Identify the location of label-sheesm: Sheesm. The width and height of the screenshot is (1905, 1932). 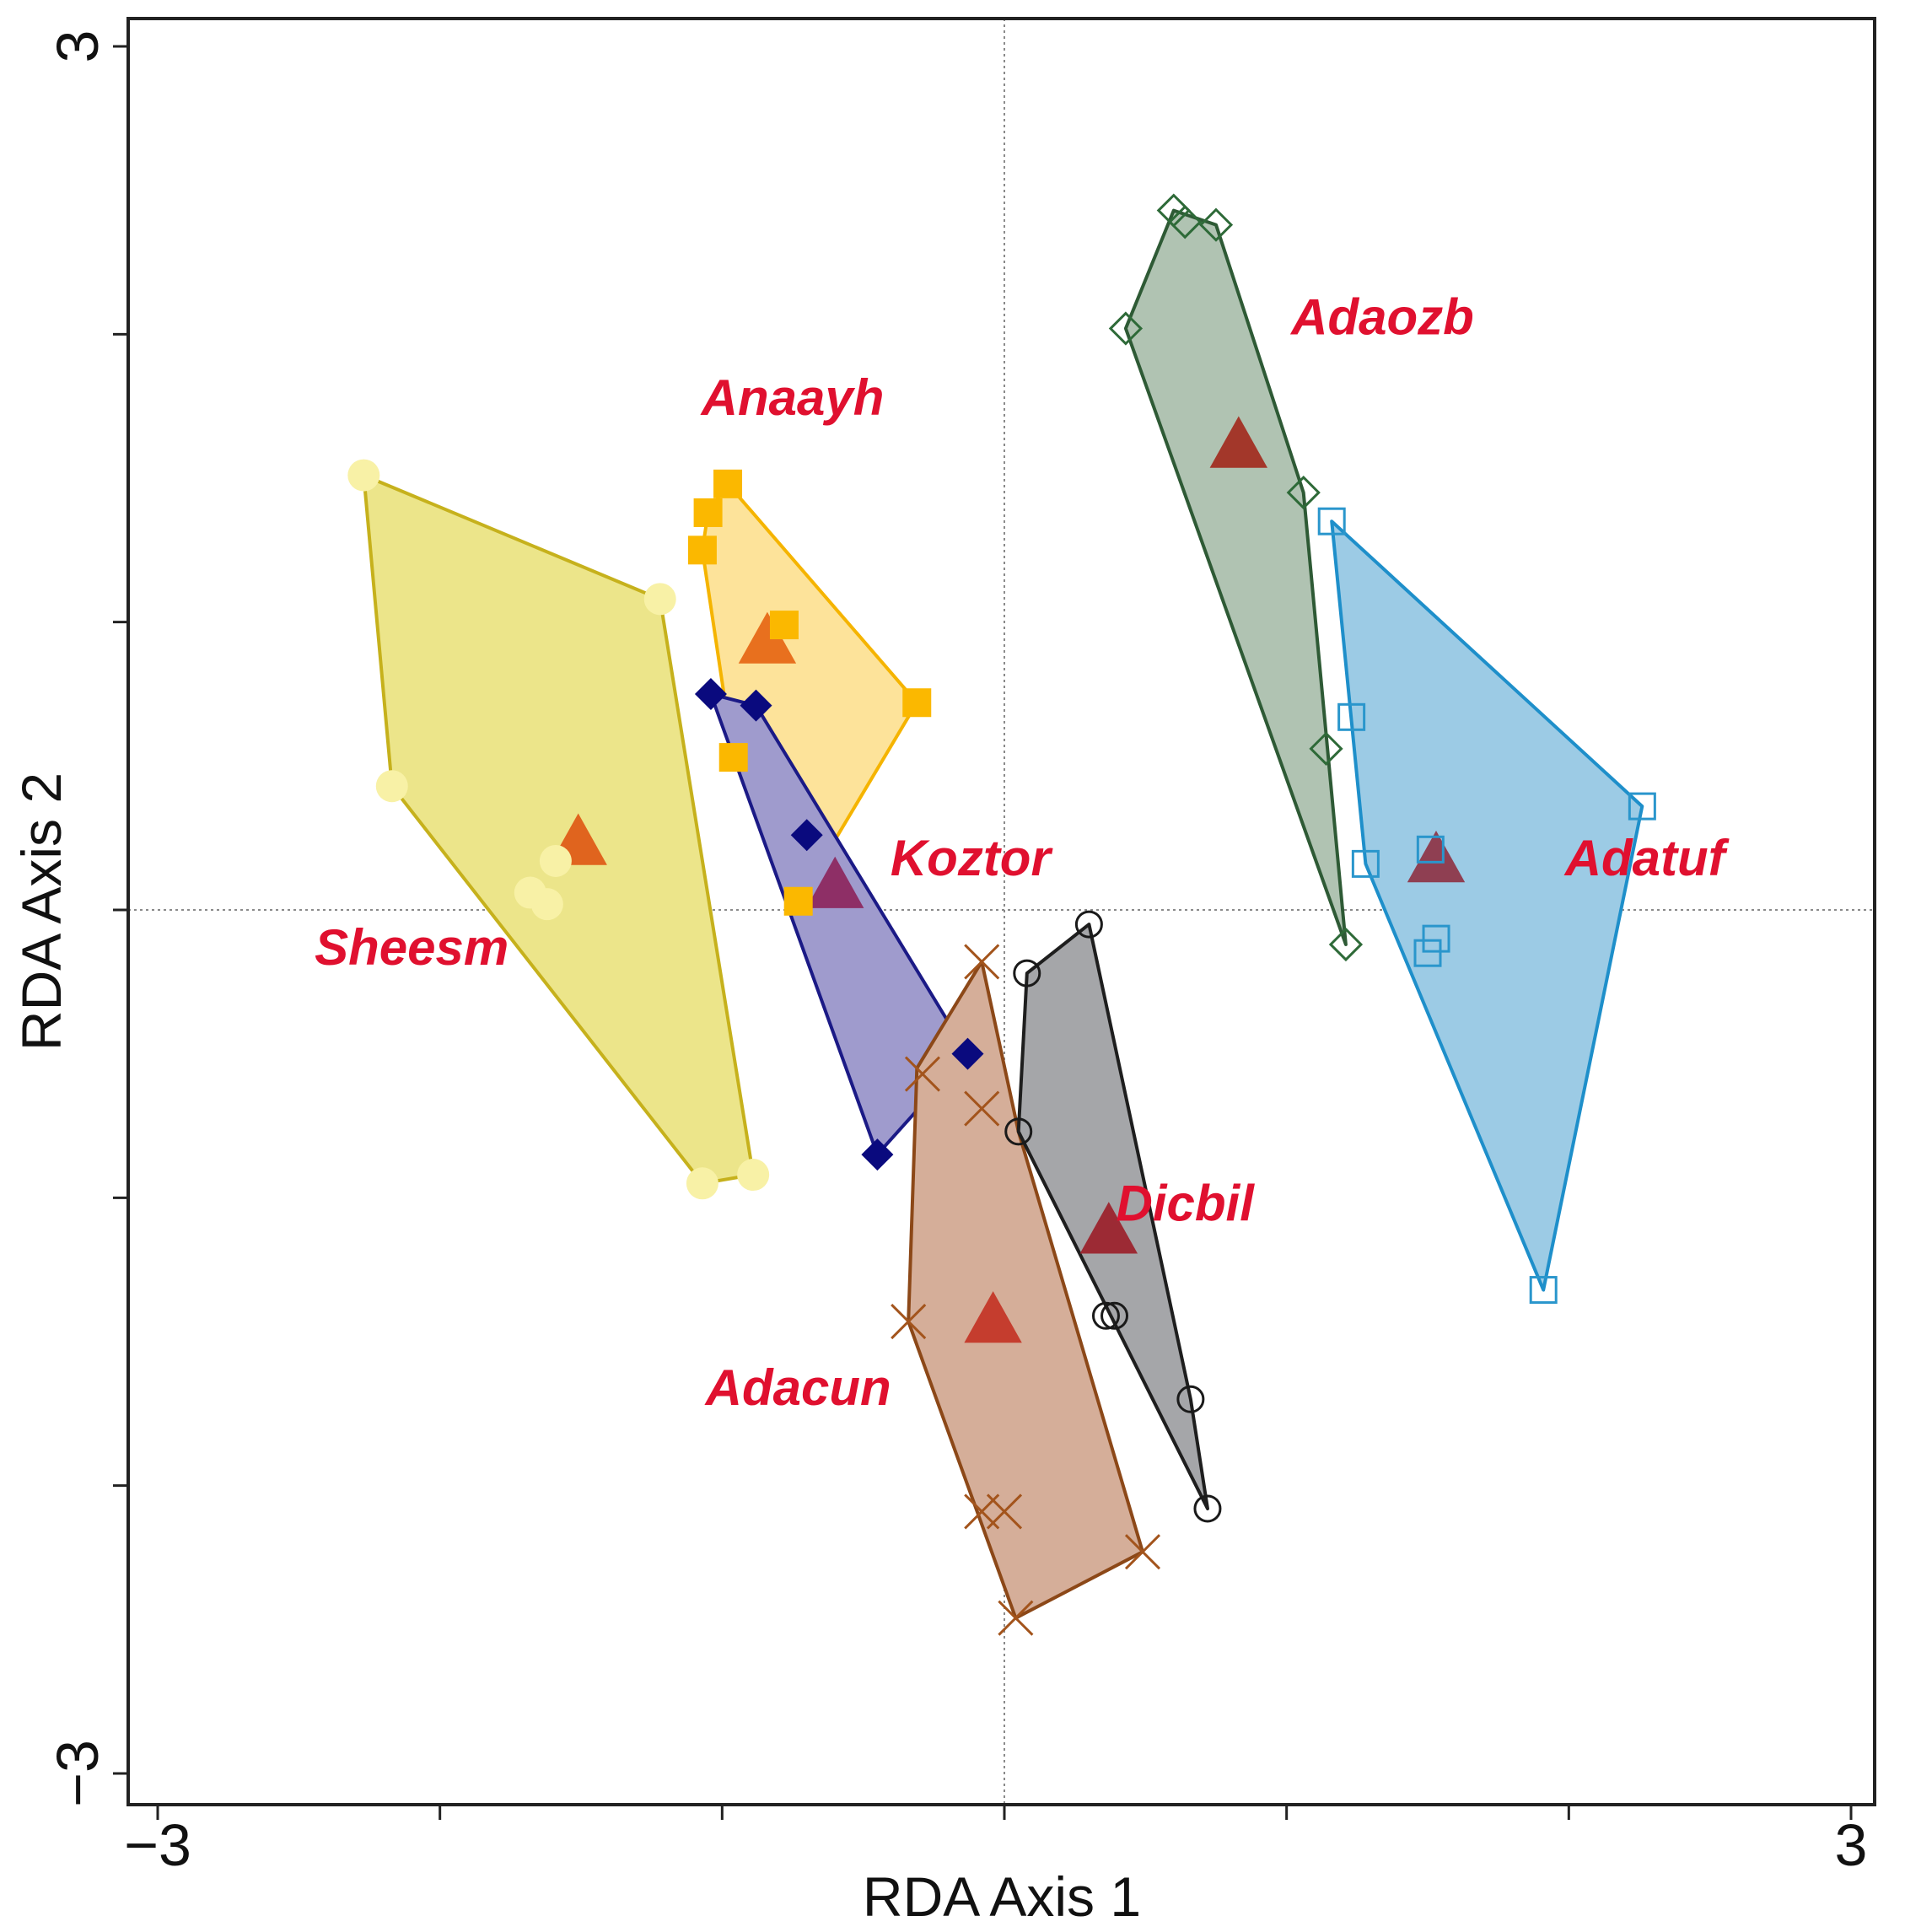
(412, 948).